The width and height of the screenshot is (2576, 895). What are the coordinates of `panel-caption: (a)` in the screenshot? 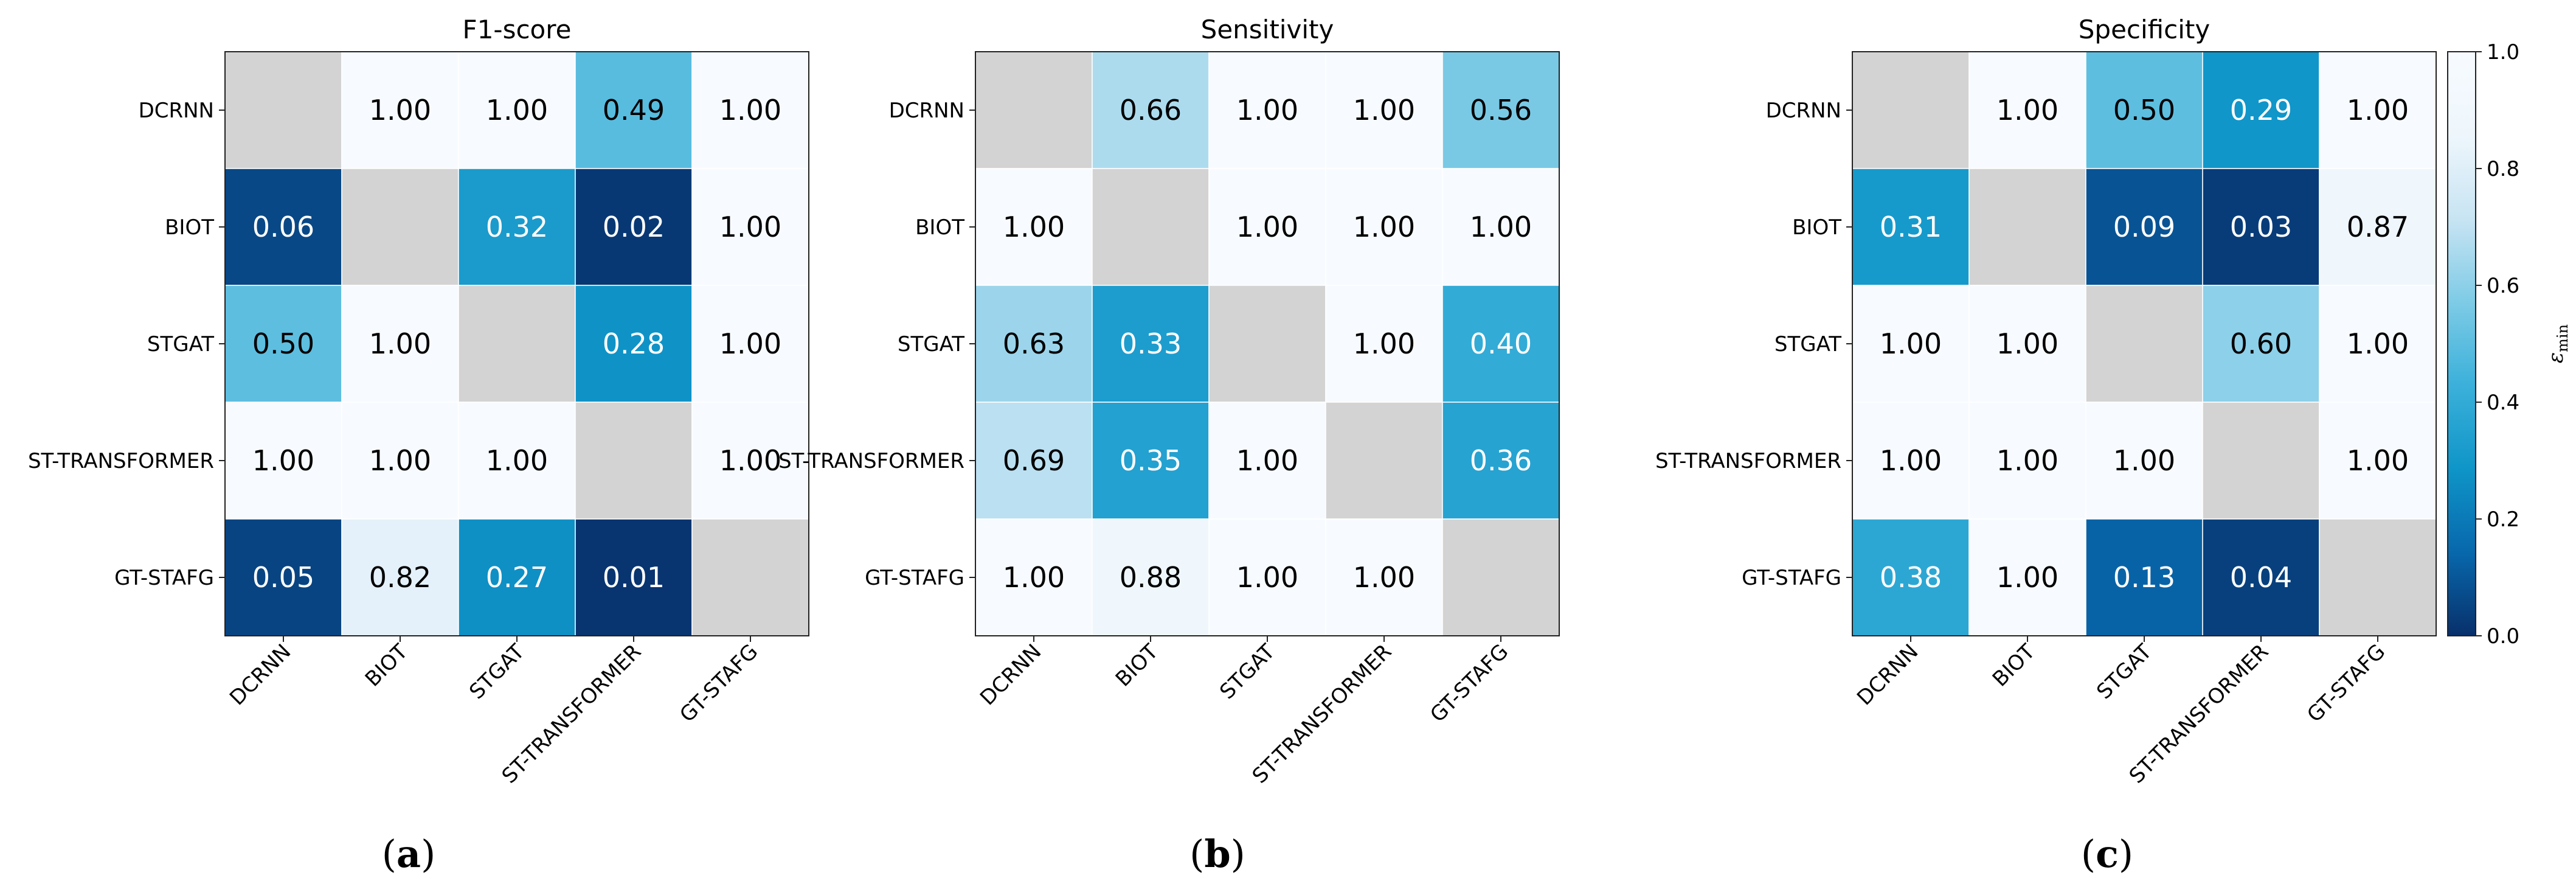 It's located at (409, 854).